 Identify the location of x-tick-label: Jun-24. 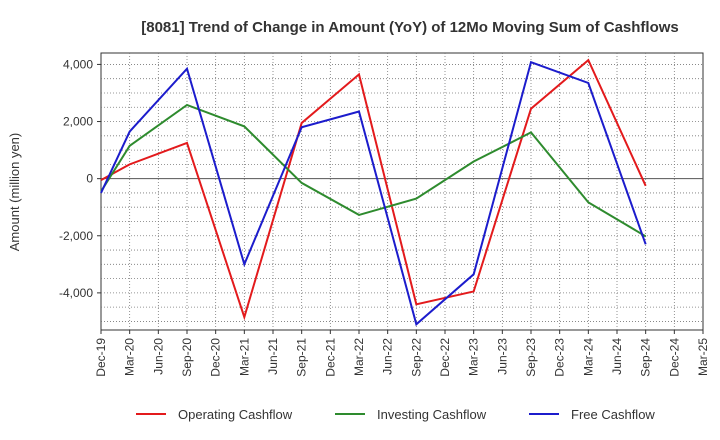
(617, 356).